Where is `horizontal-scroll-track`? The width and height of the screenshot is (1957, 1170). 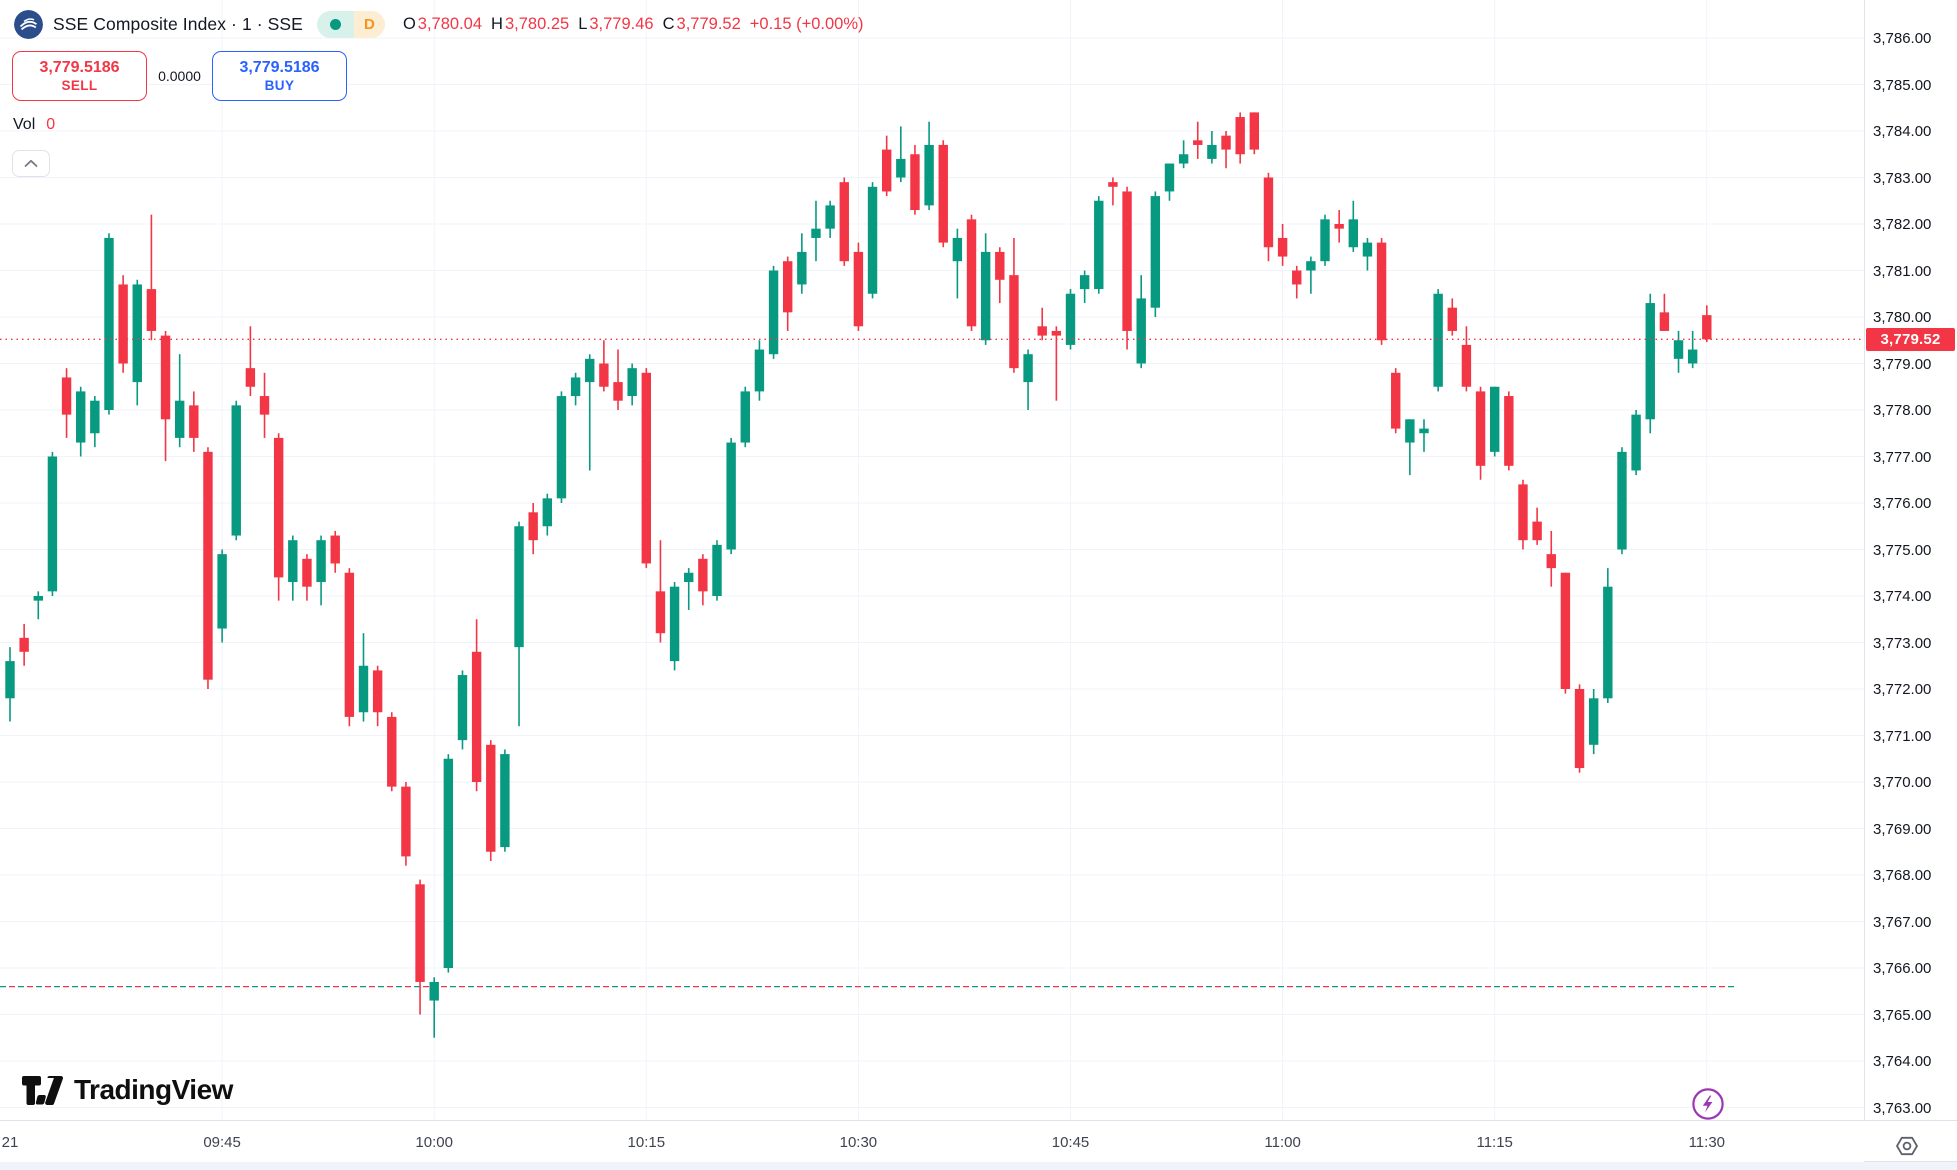
horizontal-scroll-track is located at coordinates (978, 1165).